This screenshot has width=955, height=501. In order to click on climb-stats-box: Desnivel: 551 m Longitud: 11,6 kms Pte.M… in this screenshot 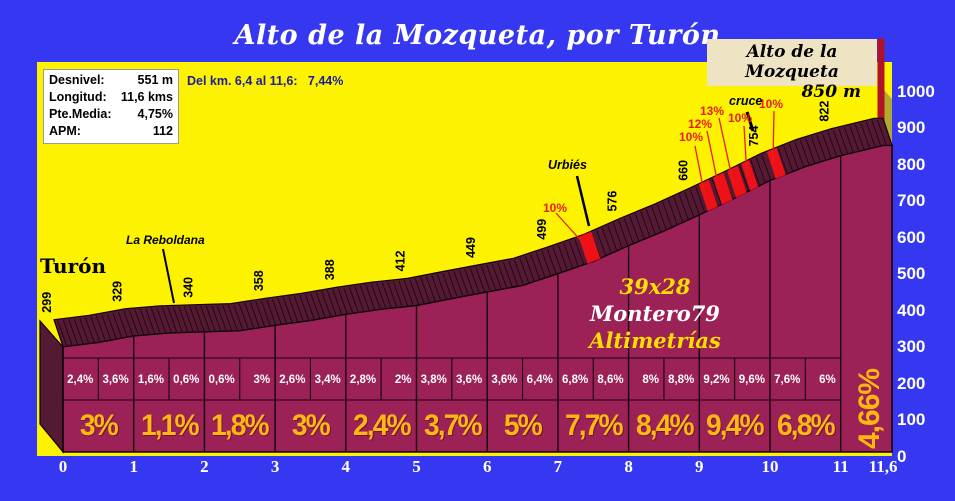, I will do `click(111, 106)`.